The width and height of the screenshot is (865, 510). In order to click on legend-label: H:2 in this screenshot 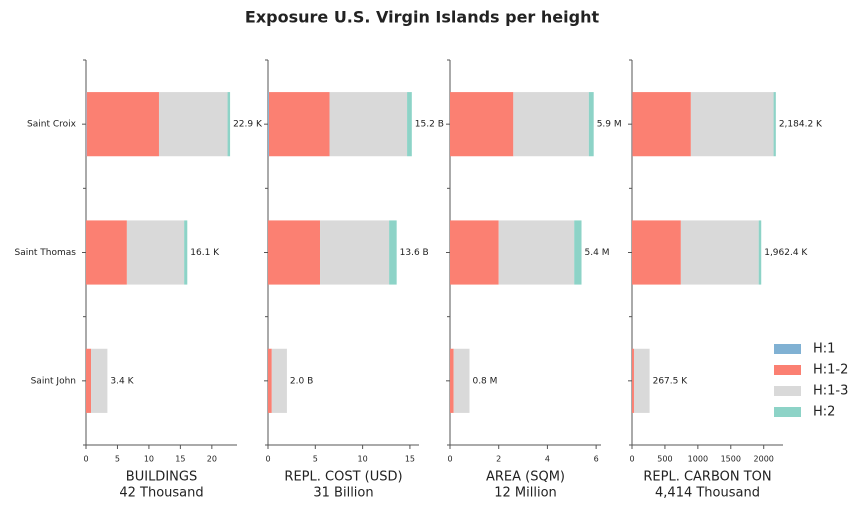, I will do `click(824, 412)`.